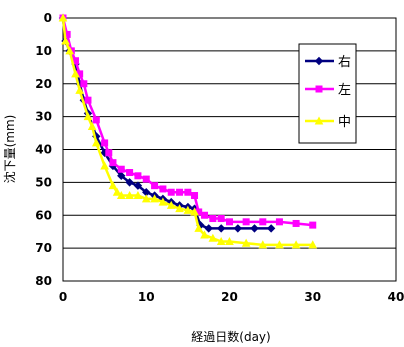 The width and height of the screenshot is (404, 347). I want to click on legend-label: 左, so click(344, 90).